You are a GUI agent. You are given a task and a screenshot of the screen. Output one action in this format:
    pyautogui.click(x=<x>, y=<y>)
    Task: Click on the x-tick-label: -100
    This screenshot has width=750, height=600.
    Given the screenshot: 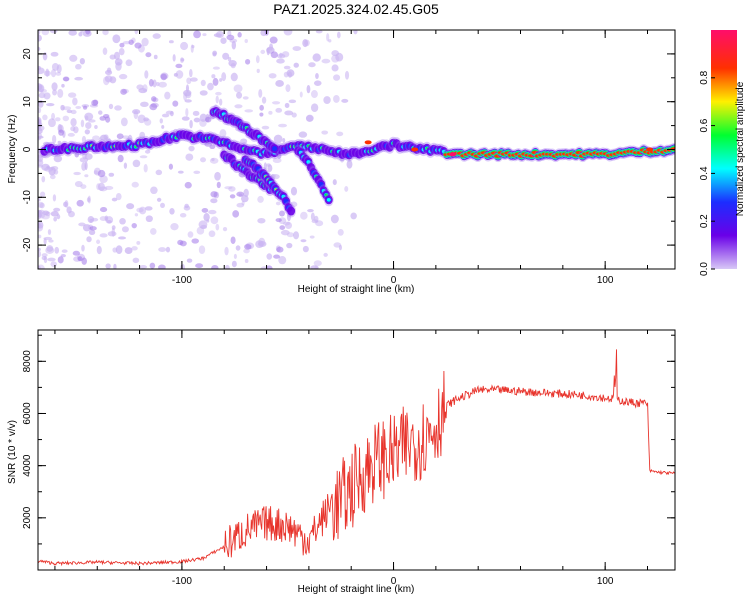 What is the action you would take?
    pyautogui.click(x=182, y=280)
    